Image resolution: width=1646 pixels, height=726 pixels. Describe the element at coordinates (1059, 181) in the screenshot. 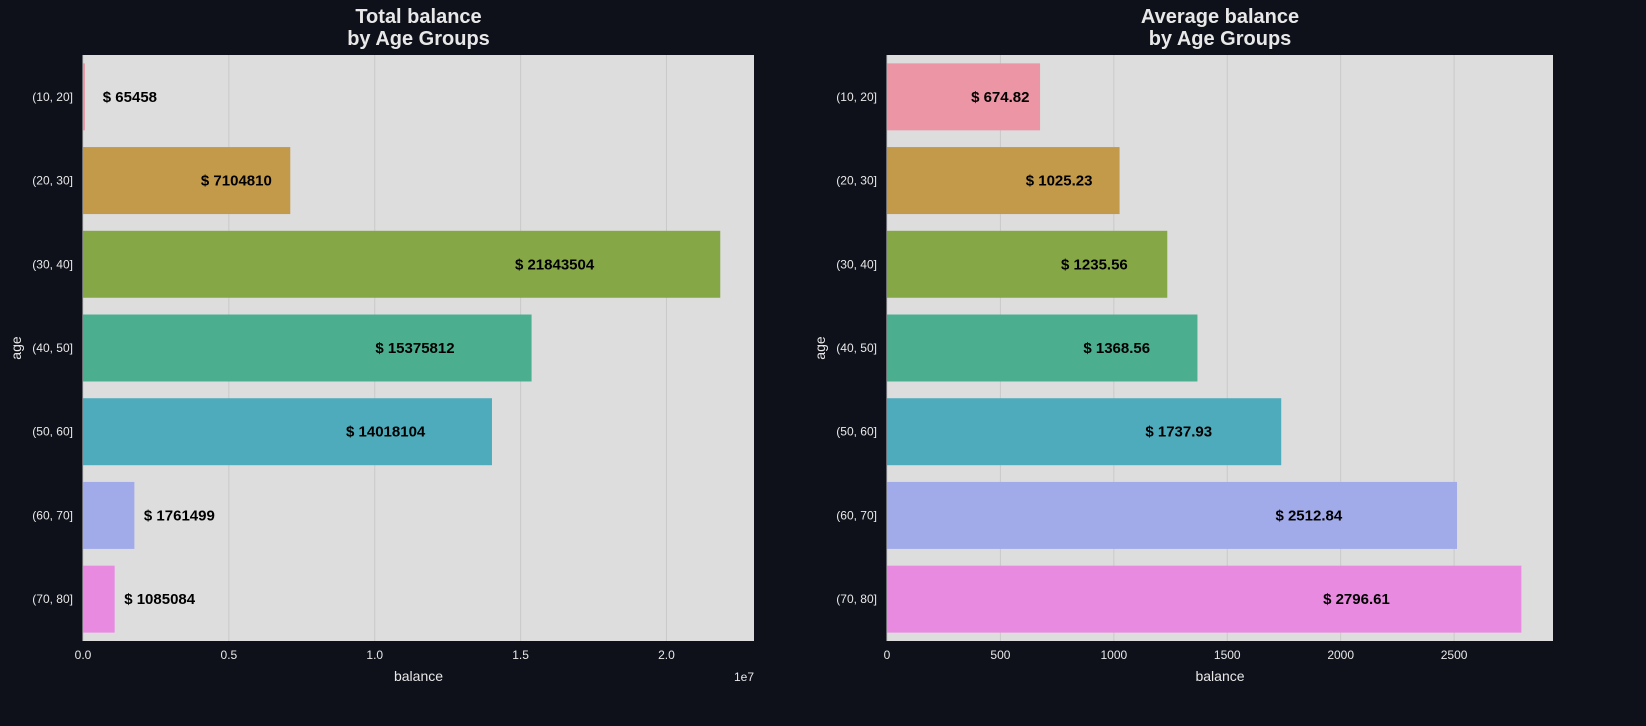

I see `data-label: $ 1025.23` at that location.